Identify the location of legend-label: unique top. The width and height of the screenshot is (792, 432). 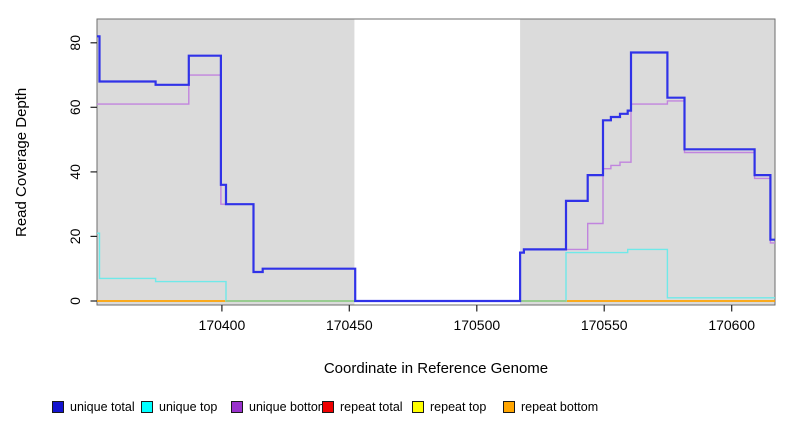
(188, 407).